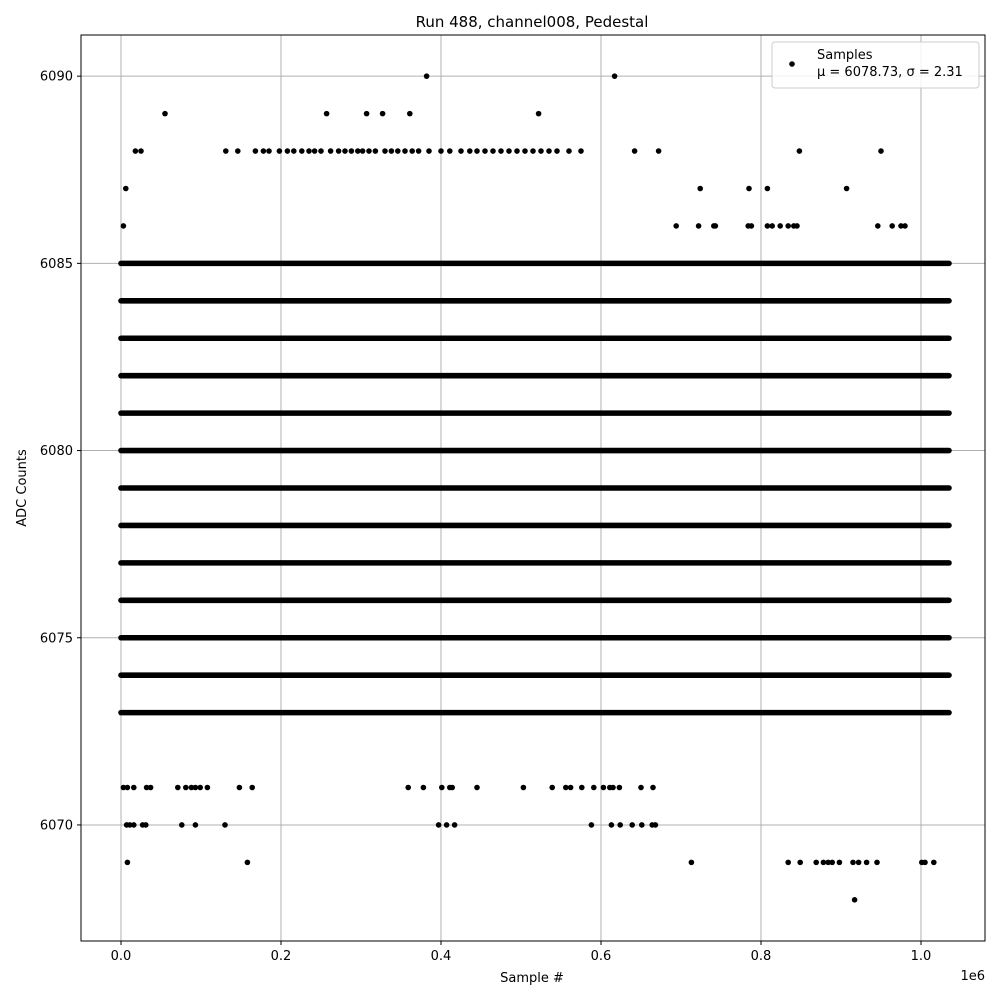 This screenshot has width=1000, height=1000. What do you see at coordinates (56, 451) in the screenshot?
I see `y-tick-label: 6080` at bounding box center [56, 451].